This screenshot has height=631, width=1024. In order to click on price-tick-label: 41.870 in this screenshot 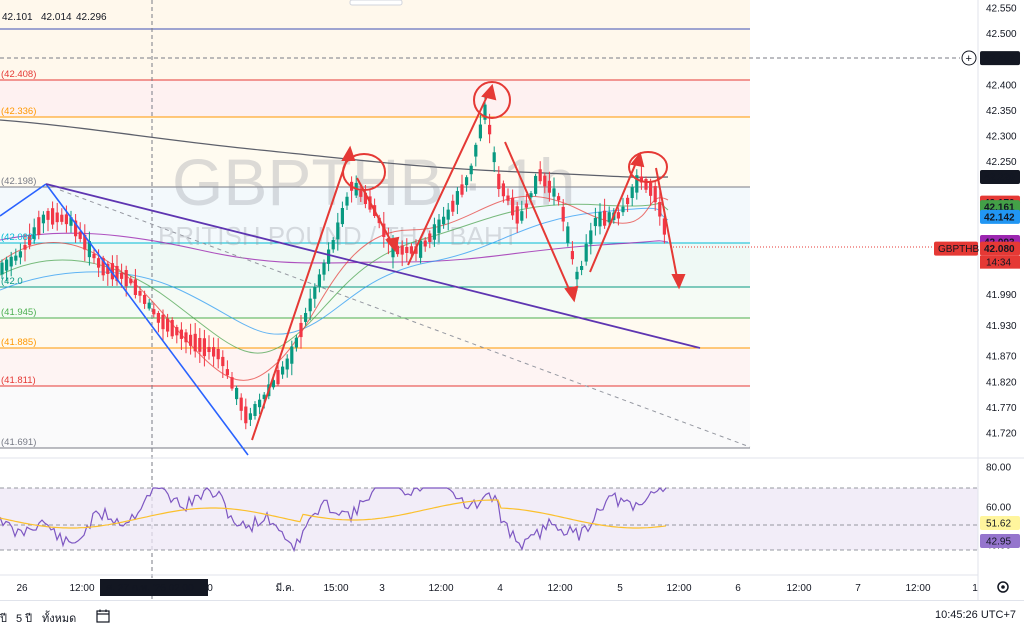, I will do `click(1001, 357)`.